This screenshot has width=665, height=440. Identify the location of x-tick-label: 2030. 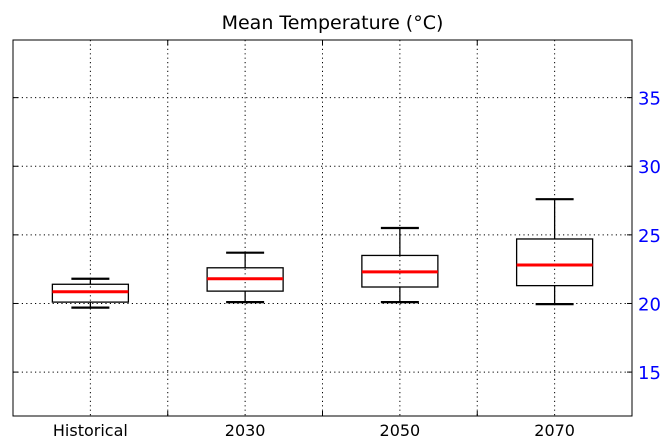
(245, 430).